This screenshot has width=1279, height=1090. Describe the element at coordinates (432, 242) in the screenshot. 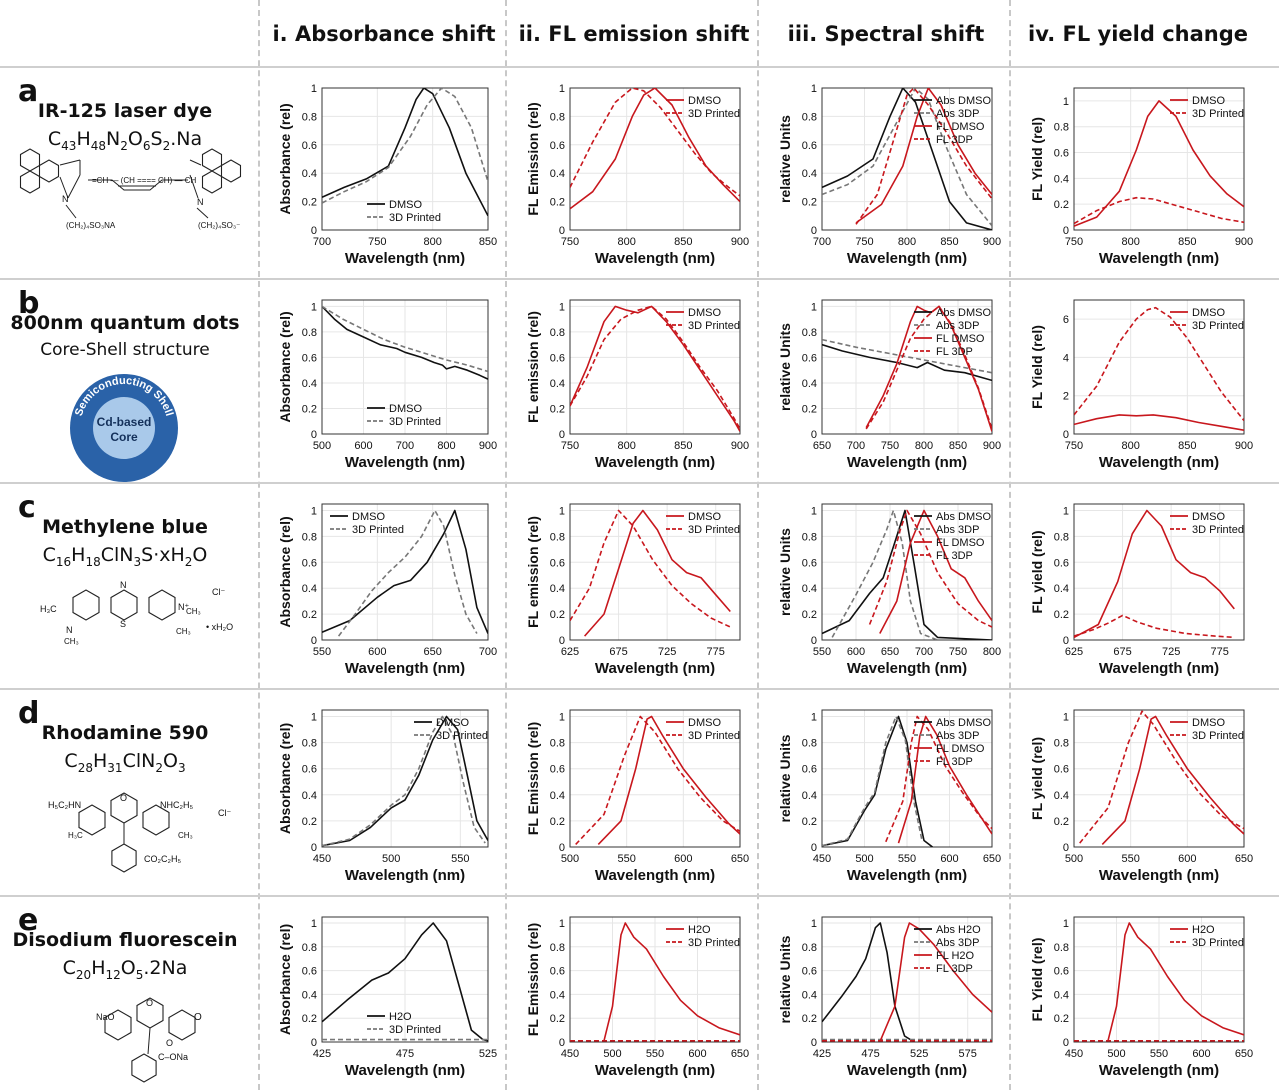

I see `x-tick-label: 800` at that location.